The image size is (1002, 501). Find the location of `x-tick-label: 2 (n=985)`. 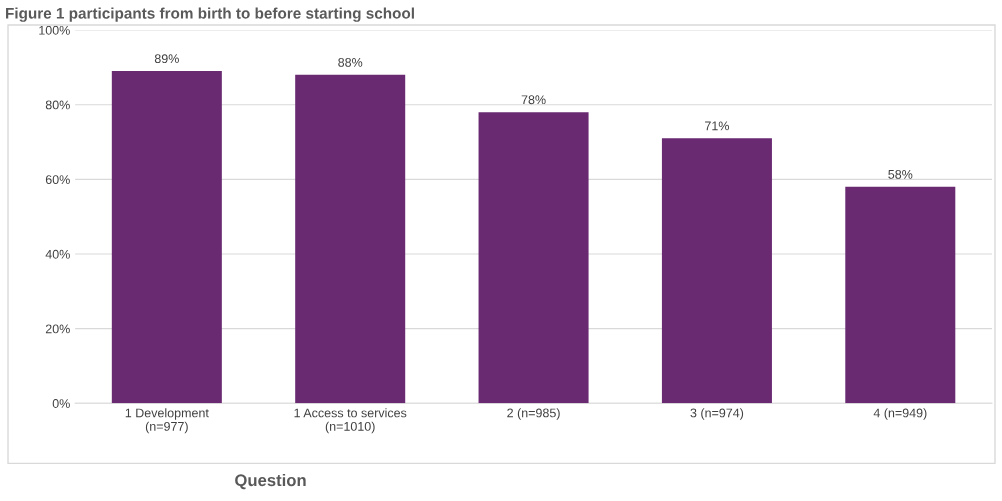

x-tick-label: 2 (n=985) is located at coordinates (533, 414).